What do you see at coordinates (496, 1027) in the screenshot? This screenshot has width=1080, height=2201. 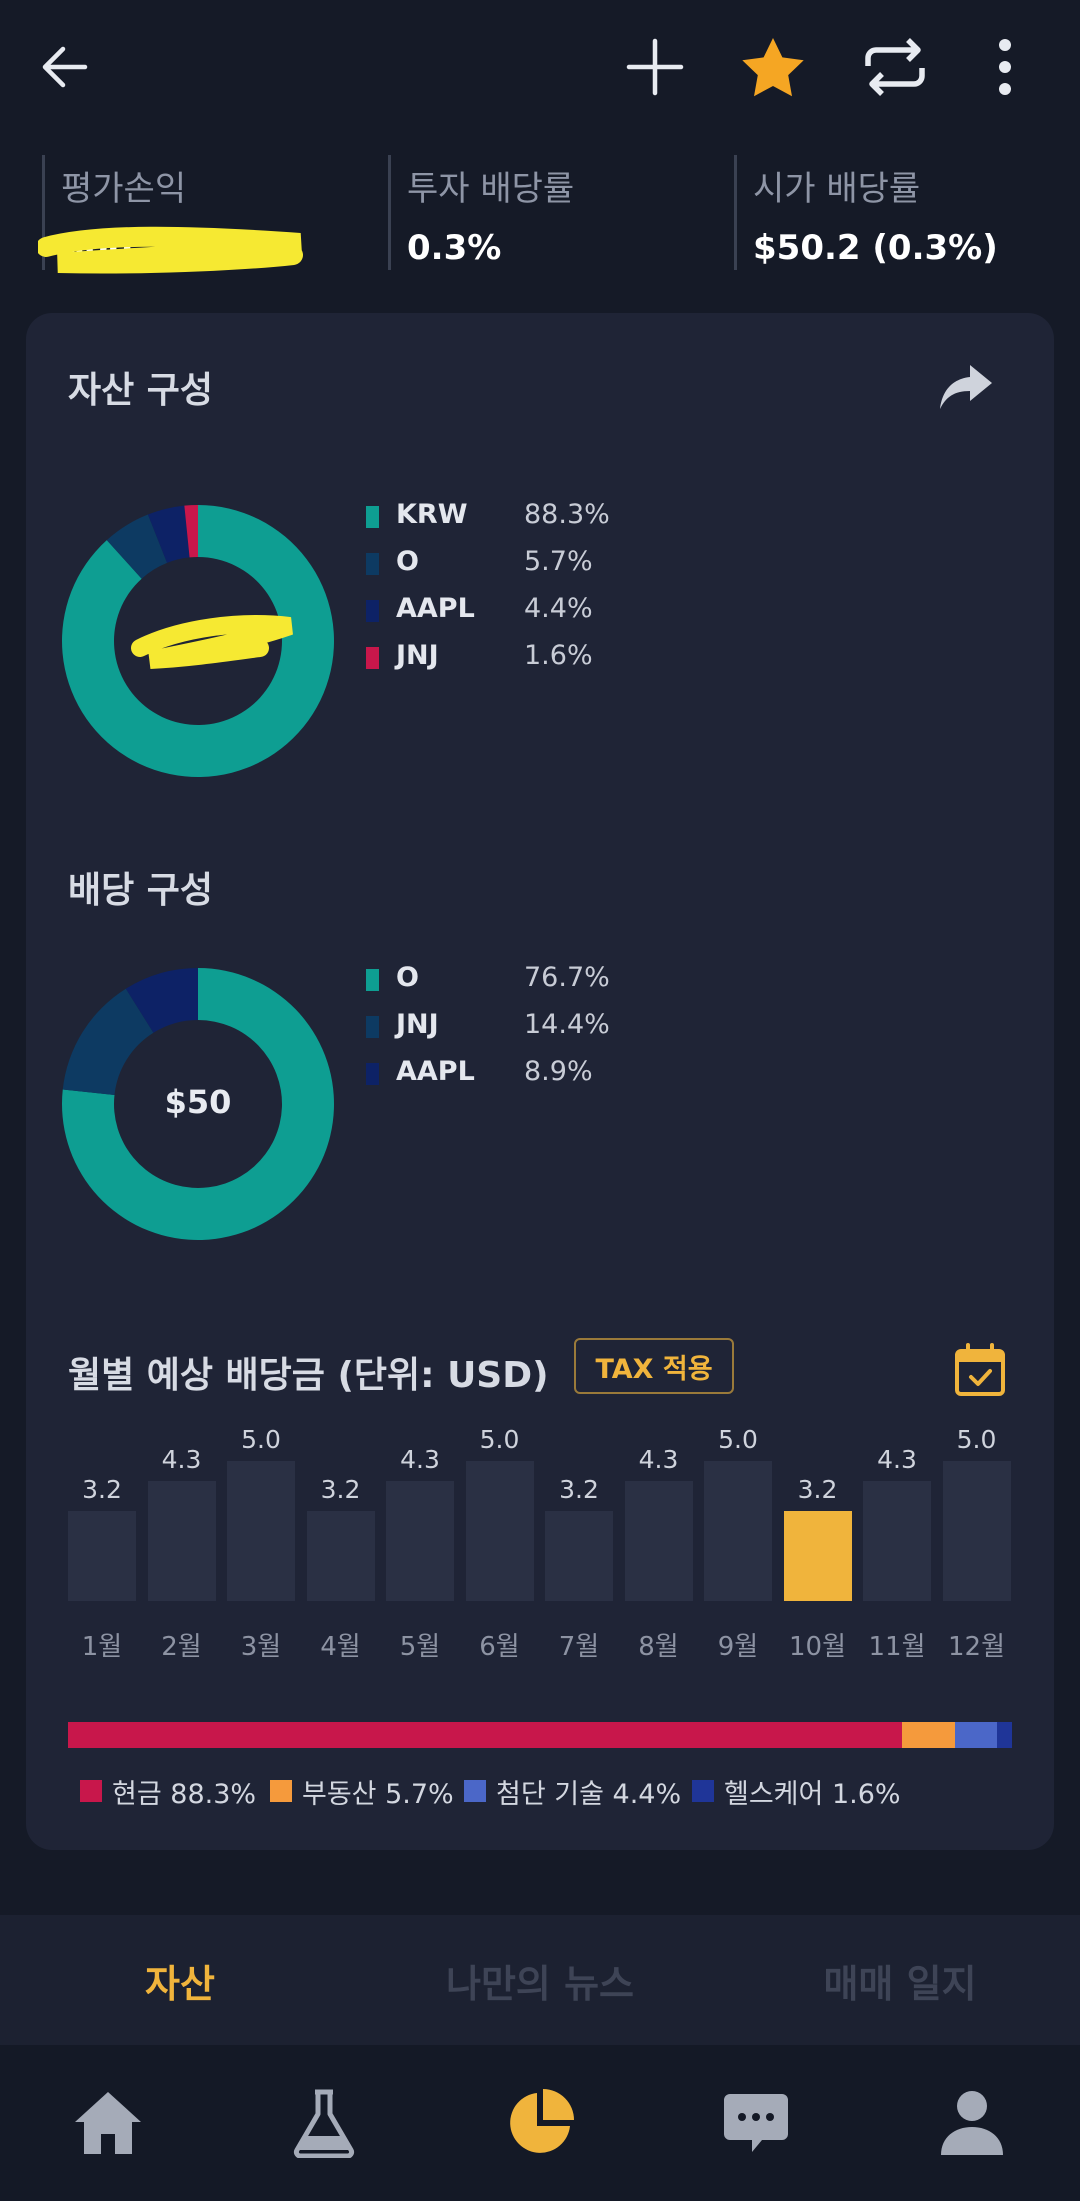 I see `dividend-legend-item: JNJ 14.4%` at bounding box center [496, 1027].